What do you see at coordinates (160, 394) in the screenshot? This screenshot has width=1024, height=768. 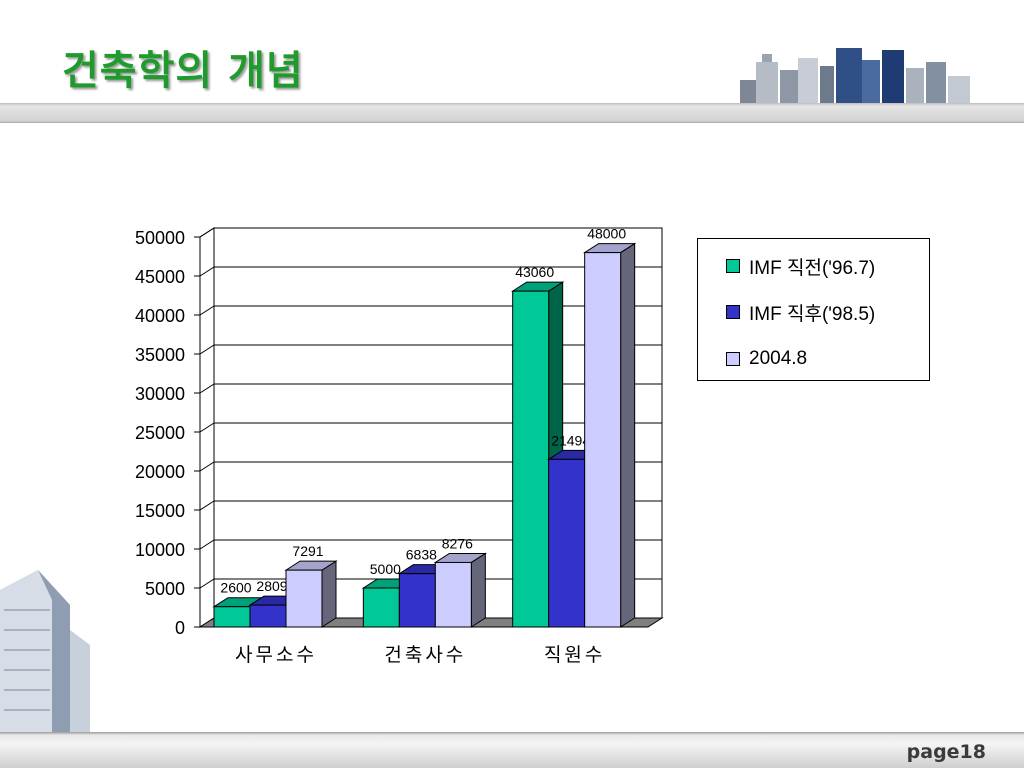 I see `y-tick-label: 30000` at bounding box center [160, 394].